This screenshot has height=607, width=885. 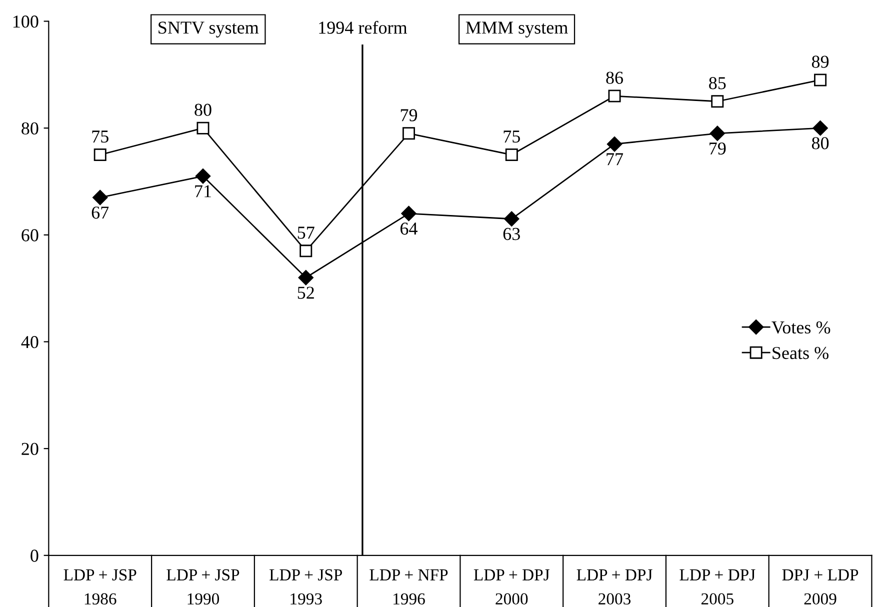 I want to click on annotation: 1994 reform, so click(x=363, y=27).